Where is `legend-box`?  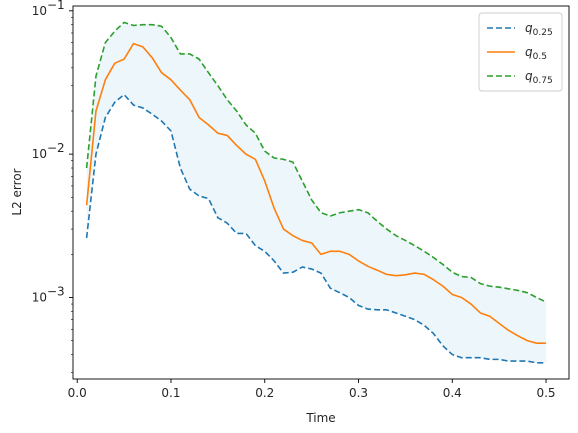
legend-box is located at coordinates (520, 52).